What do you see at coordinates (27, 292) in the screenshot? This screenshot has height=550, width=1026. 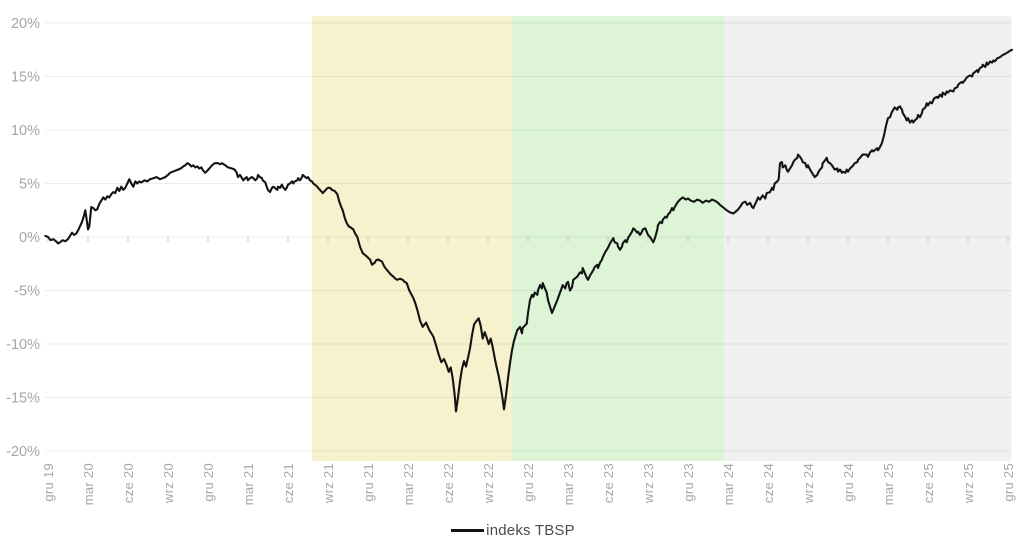 I see `y-axis-label: -5%` at bounding box center [27, 292].